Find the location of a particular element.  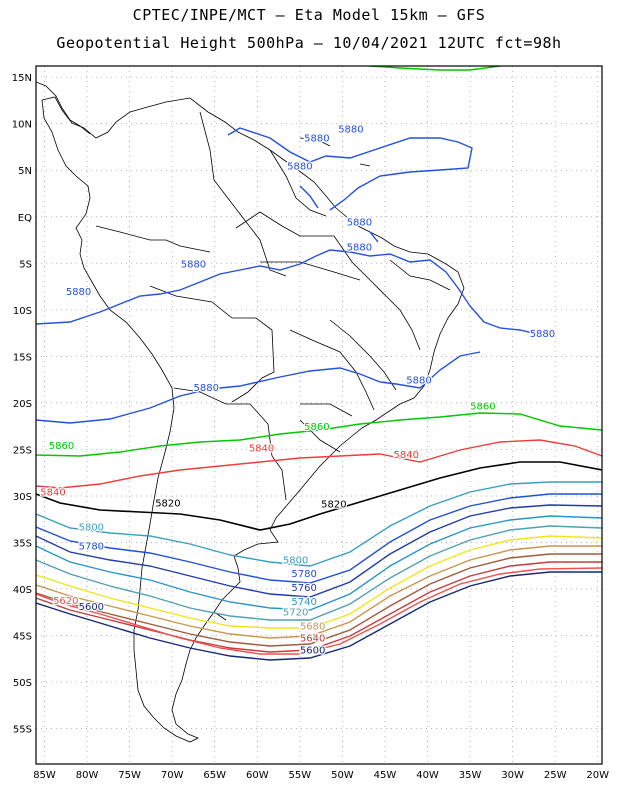

lon-tick-label: 65W is located at coordinates (214, 775).